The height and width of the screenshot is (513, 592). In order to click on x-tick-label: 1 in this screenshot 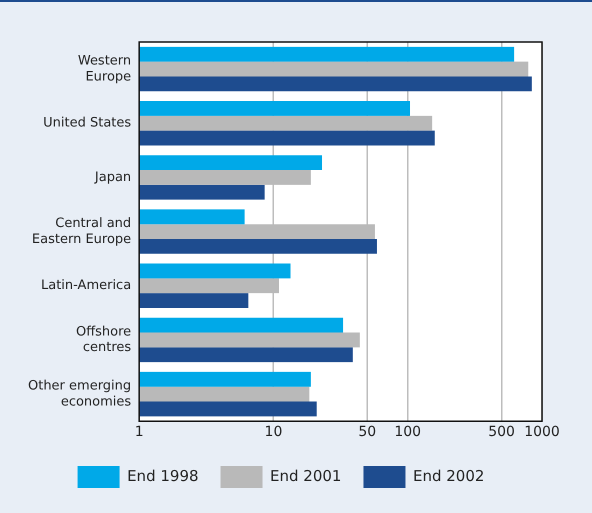, I will do `click(139, 432)`.